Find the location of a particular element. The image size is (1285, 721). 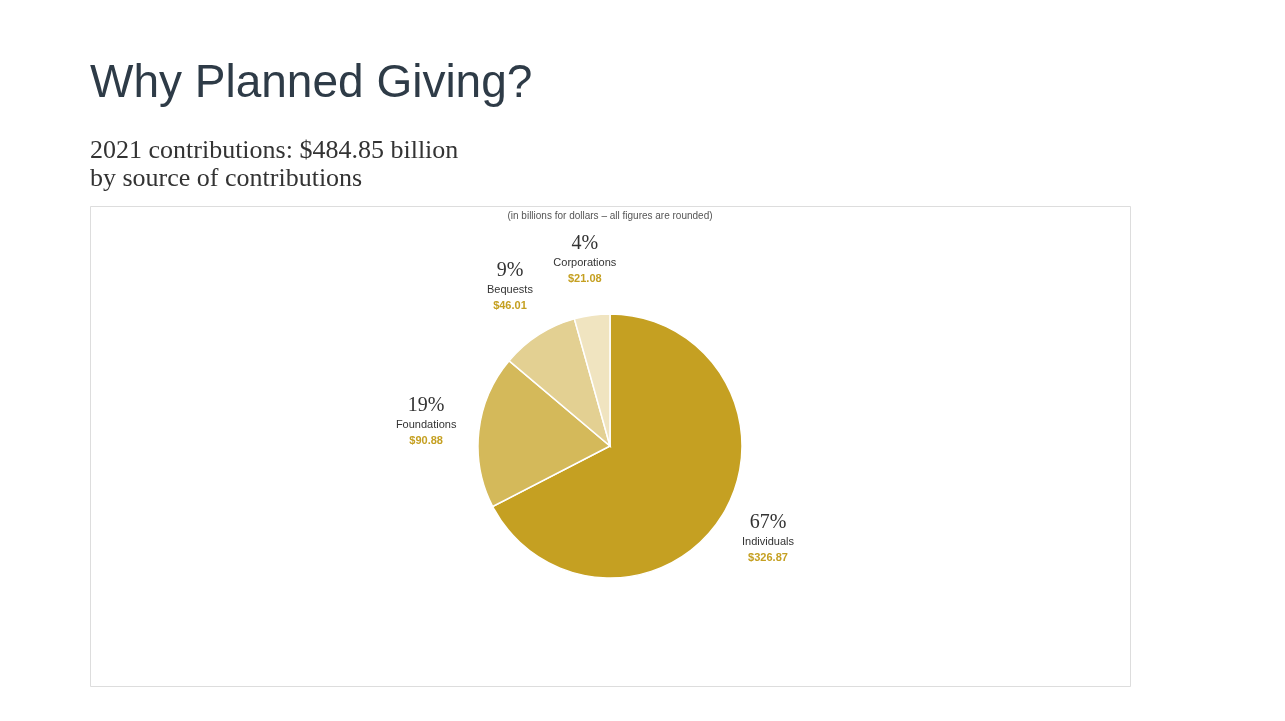

text: 9% is located at coordinates (510, 269).